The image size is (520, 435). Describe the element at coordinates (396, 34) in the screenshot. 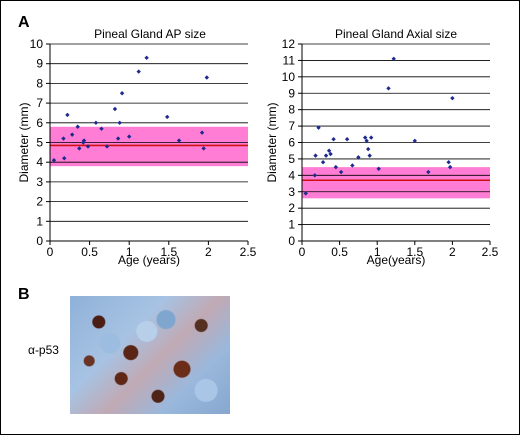

I see `chart-title: Pineal Gland Axial size` at that location.